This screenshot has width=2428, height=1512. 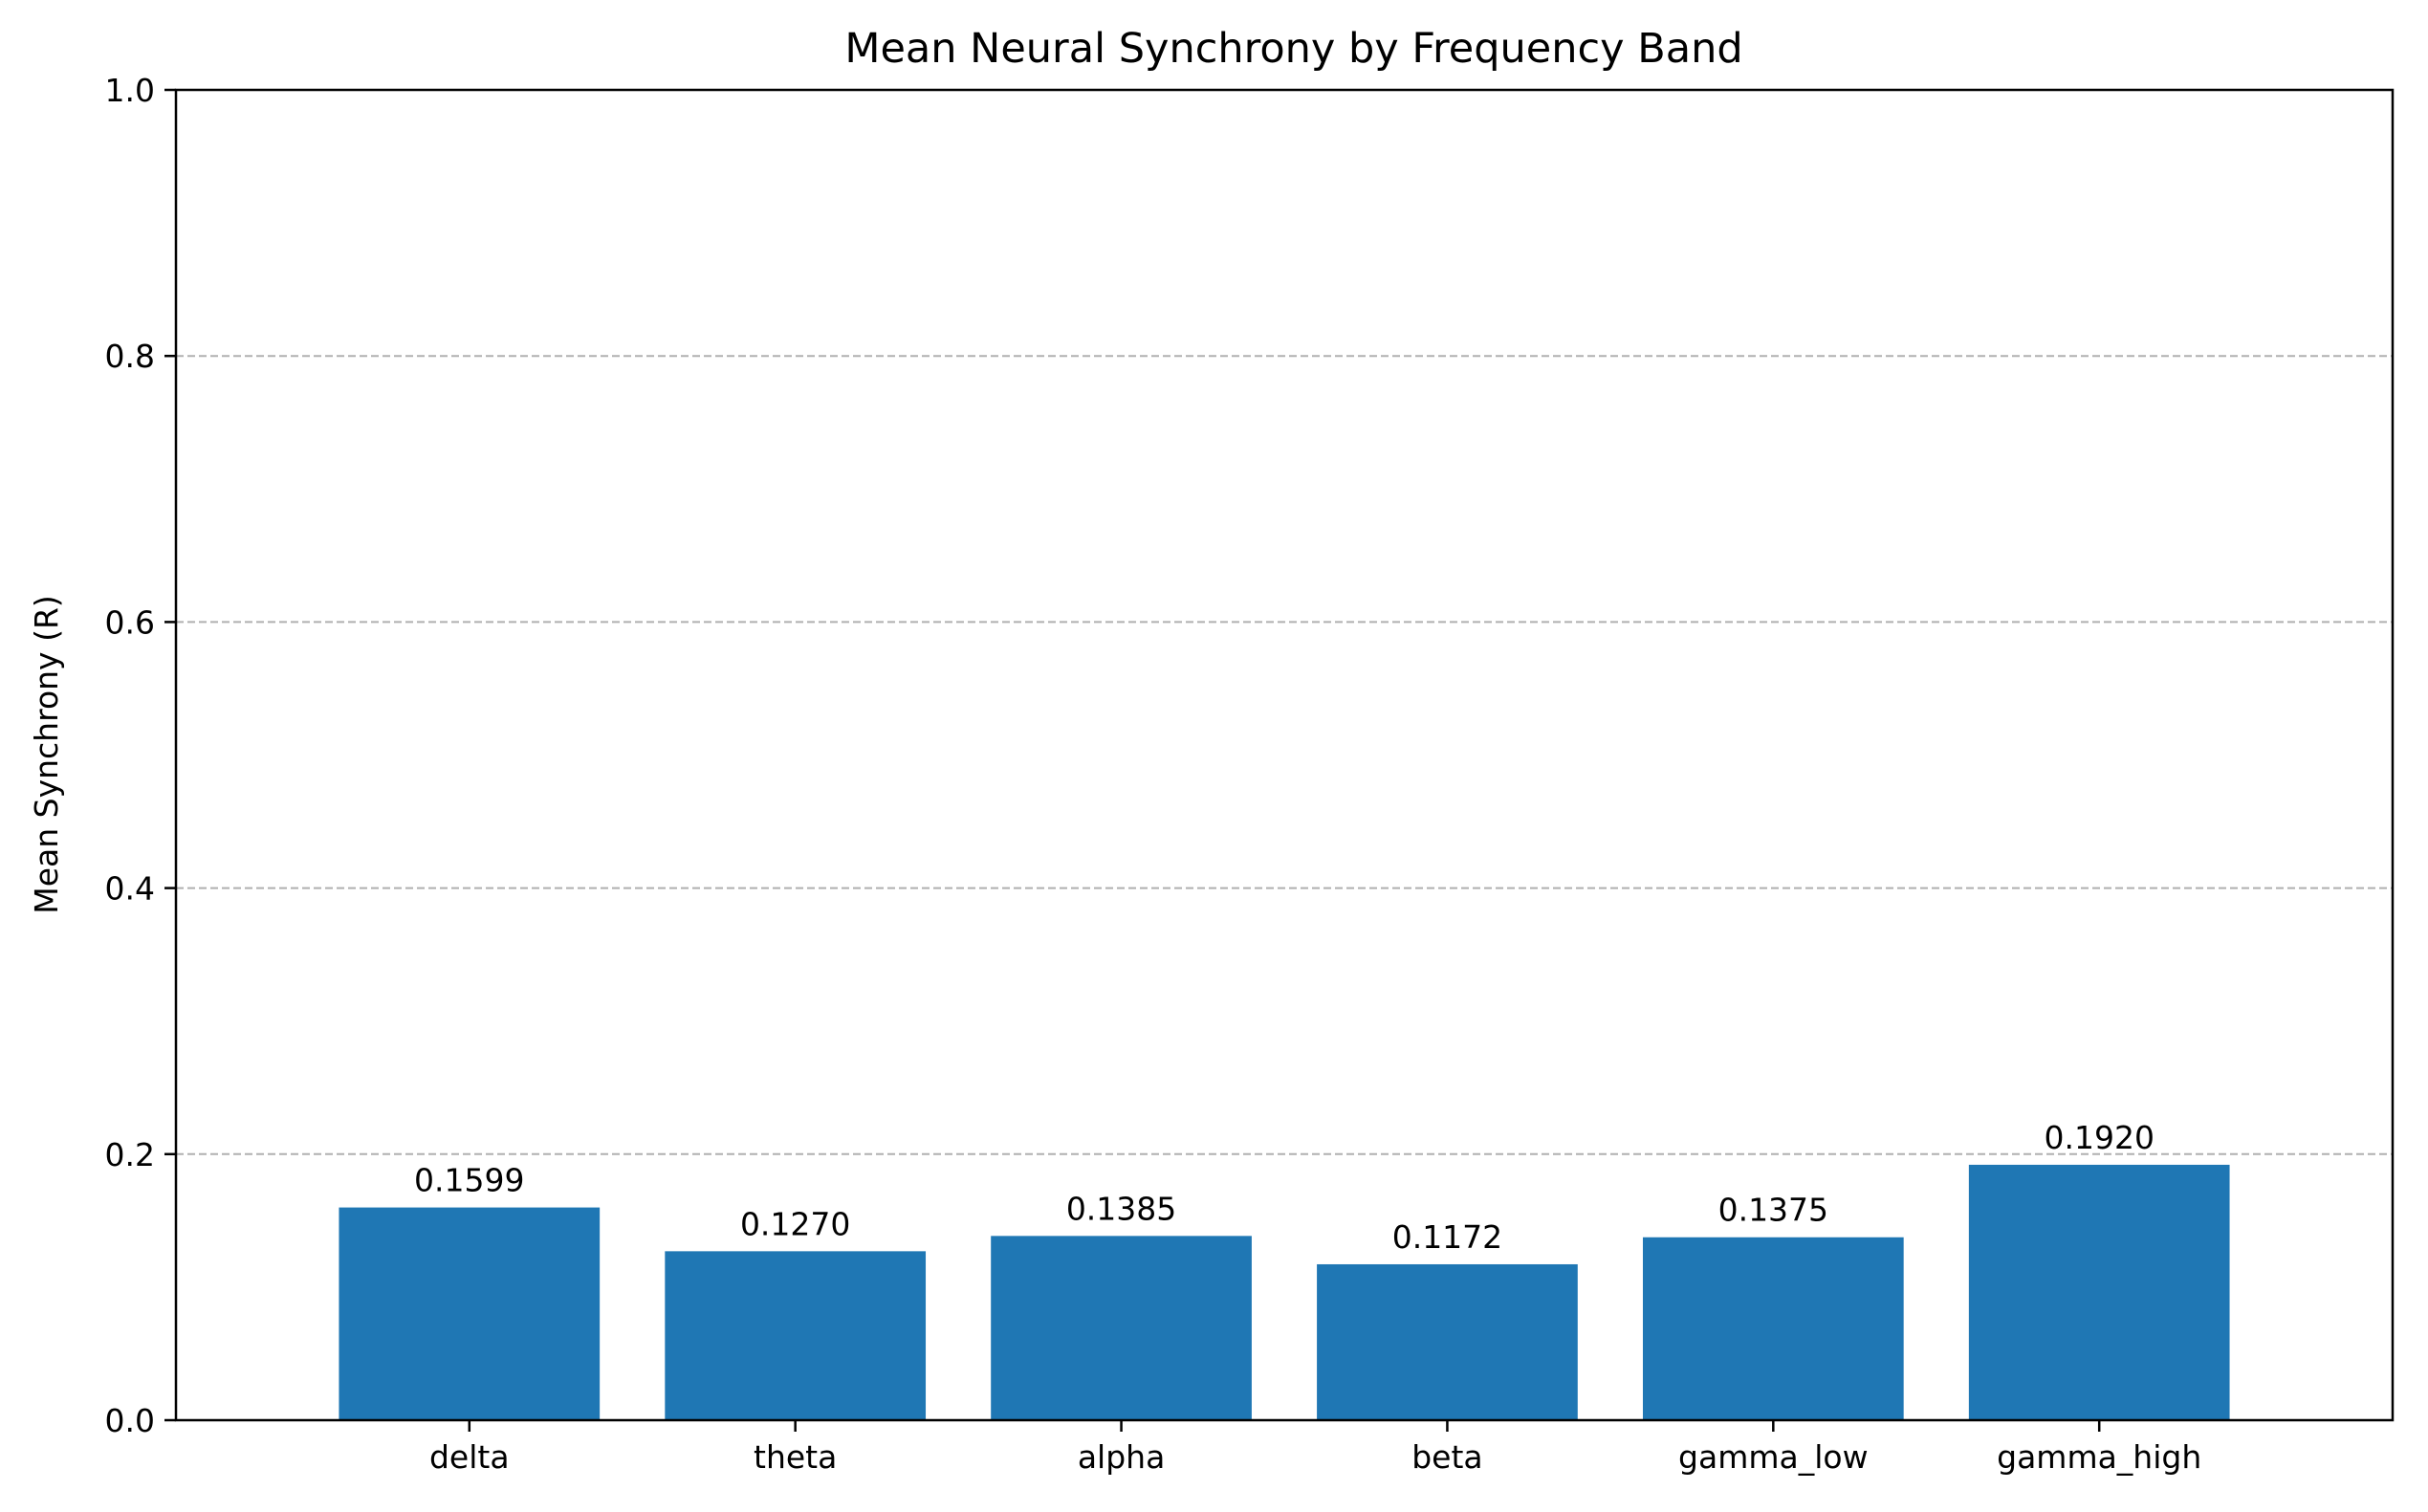 I want to click on bar-alpha, so click(x=1121, y=1328).